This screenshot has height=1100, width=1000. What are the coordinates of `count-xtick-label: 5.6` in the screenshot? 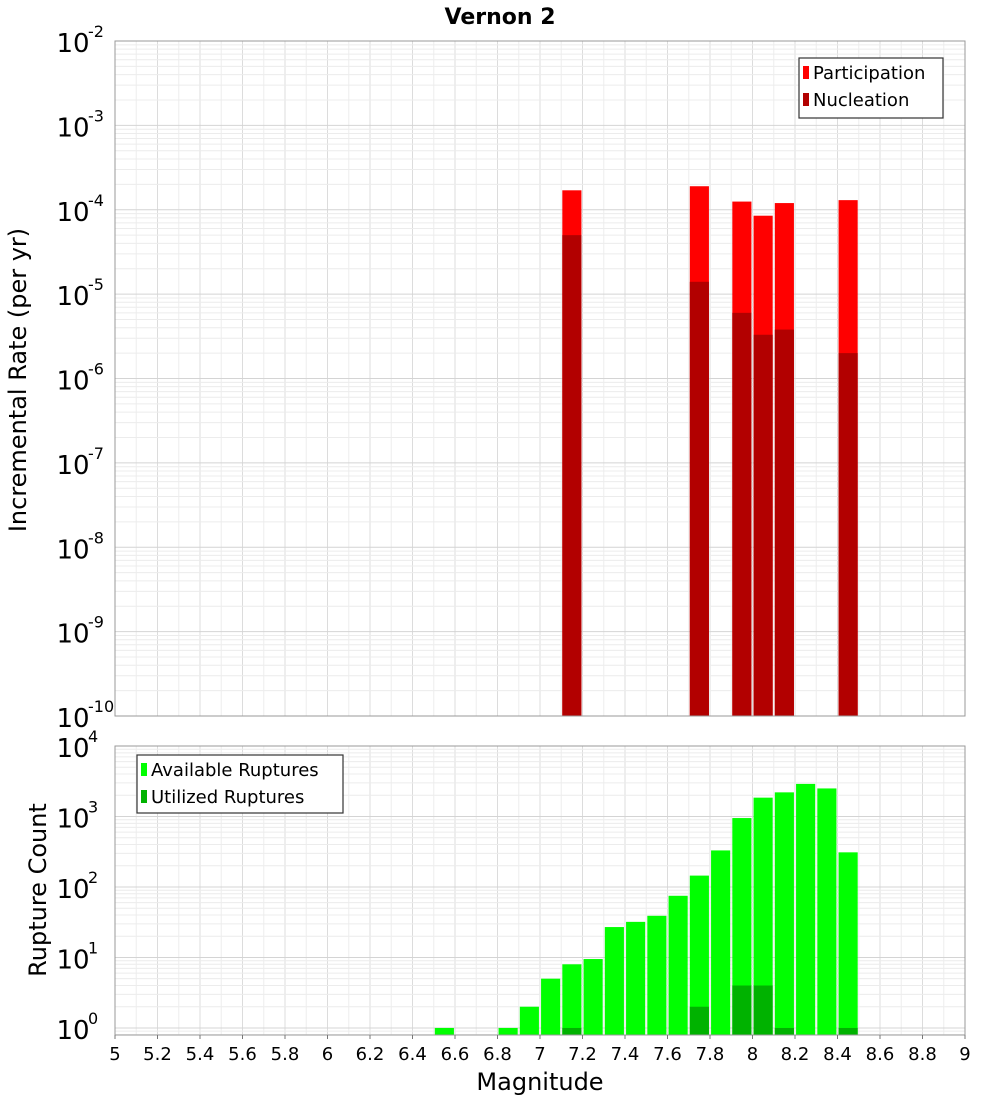 It's located at (242, 1054).